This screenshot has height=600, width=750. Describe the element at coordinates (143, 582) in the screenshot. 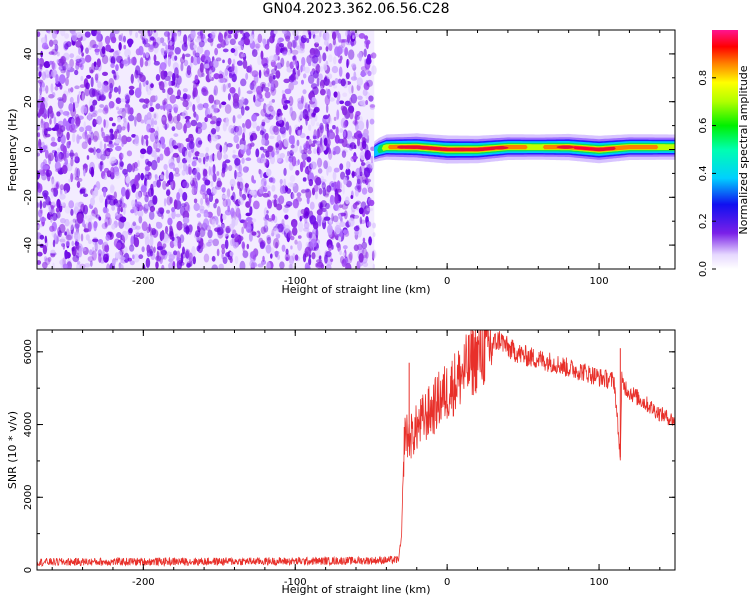

I see `x-tick-label: -200` at that location.